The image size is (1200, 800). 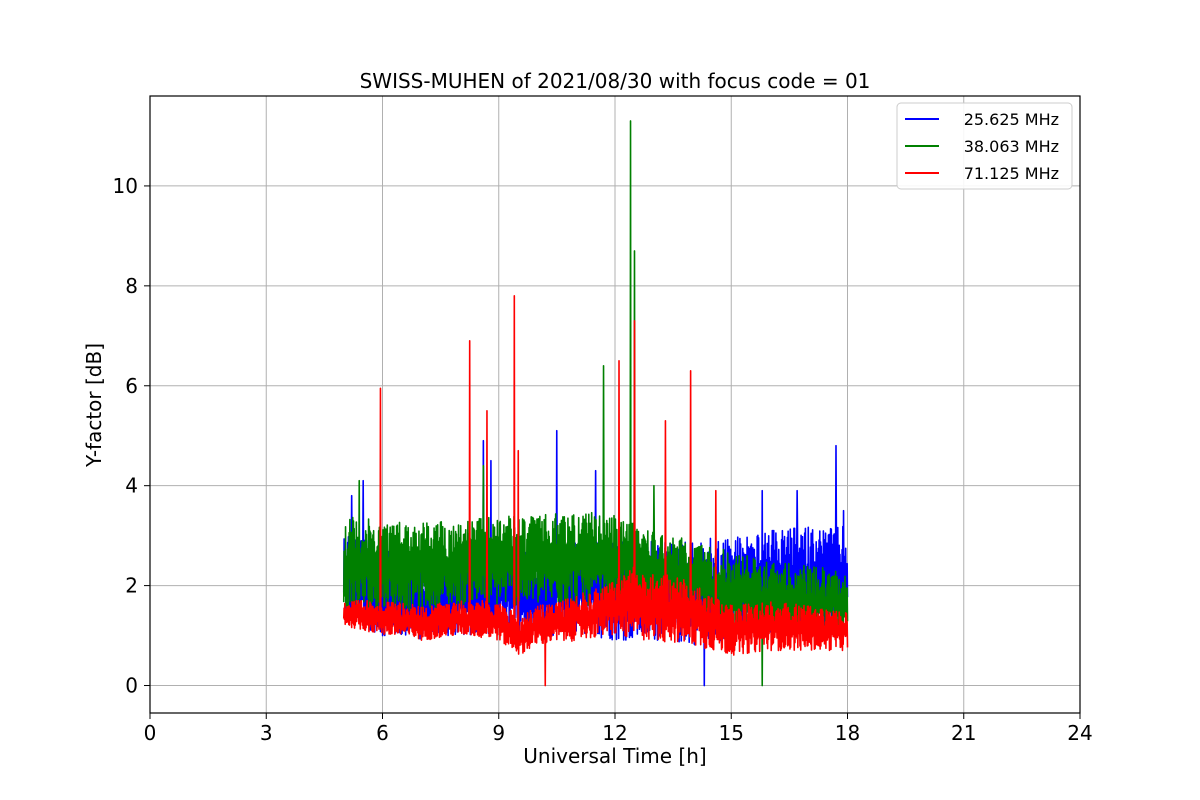 What do you see at coordinates (131, 486) in the screenshot?
I see `y-tick-label: 4` at bounding box center [131, 486].